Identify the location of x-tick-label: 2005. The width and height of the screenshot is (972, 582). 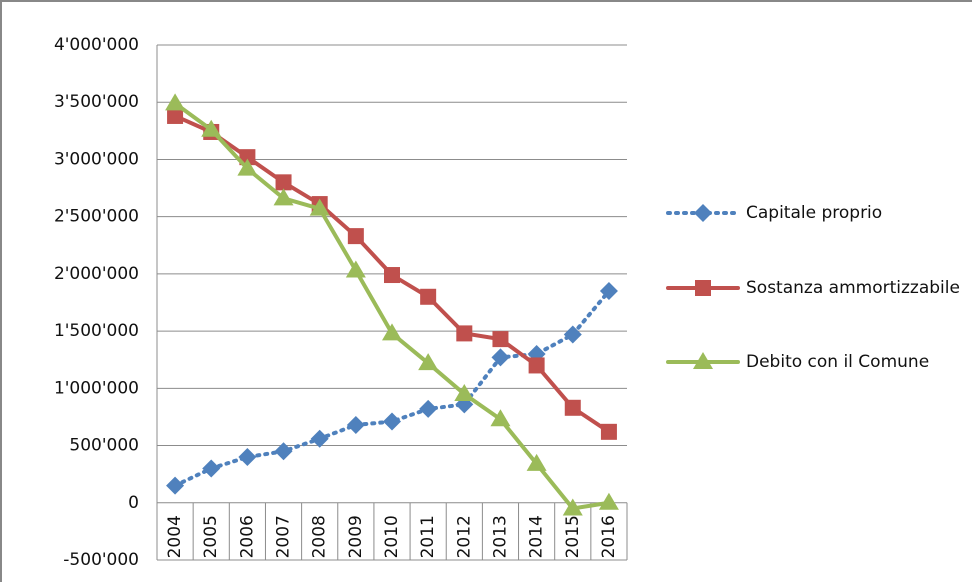
(211, 536).